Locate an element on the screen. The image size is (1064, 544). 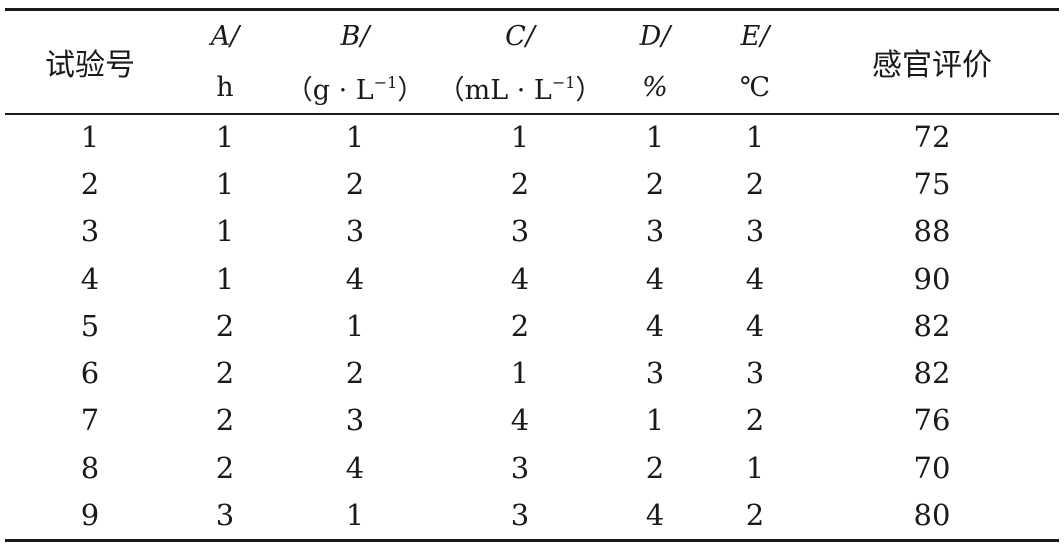
cell-sensory: 72 is located at coordinates (932, 136).